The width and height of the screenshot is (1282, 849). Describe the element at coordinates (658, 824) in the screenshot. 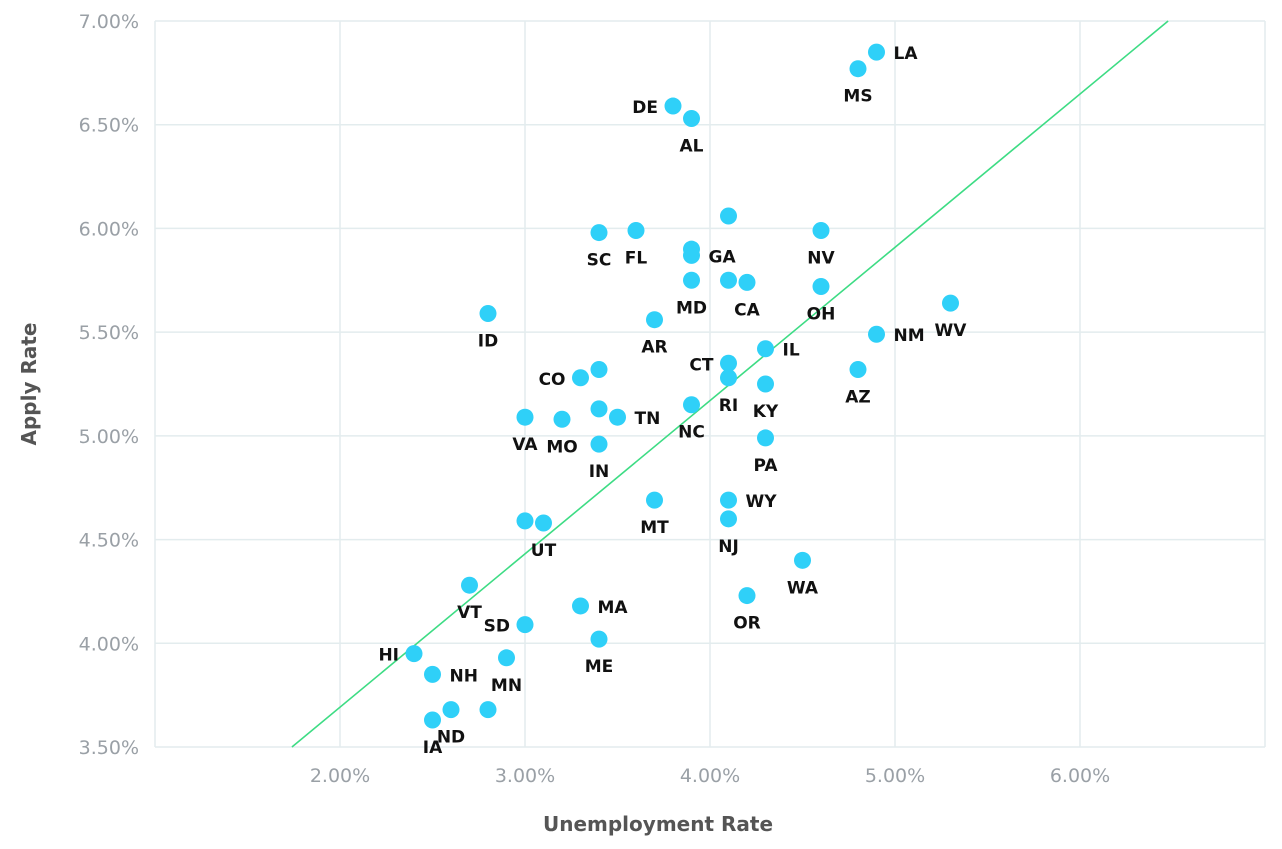

I see `x-axis-title: Unemployment Rate` at that location.